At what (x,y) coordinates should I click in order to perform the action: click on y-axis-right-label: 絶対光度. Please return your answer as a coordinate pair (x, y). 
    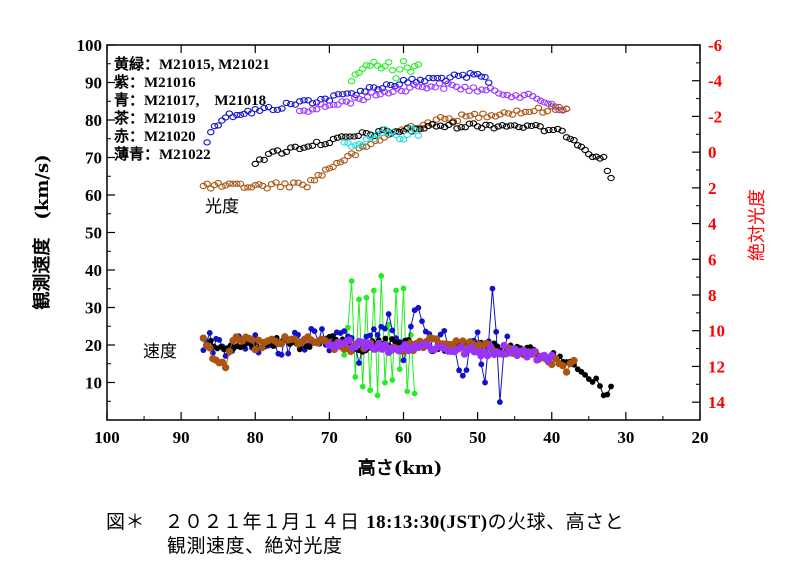
    Looking at the image, I should click on (757, 225).